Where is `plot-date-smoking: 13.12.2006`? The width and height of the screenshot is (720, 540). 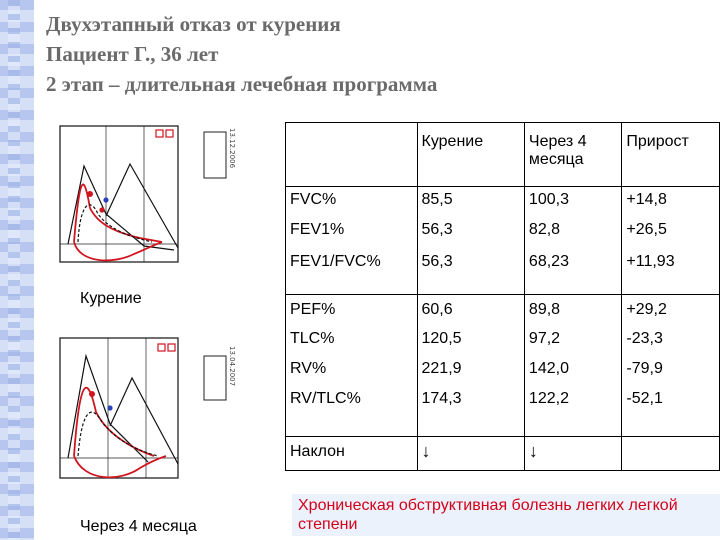
plot-date-smoking: 13.12.2006 is located at coordinates (232, 148).